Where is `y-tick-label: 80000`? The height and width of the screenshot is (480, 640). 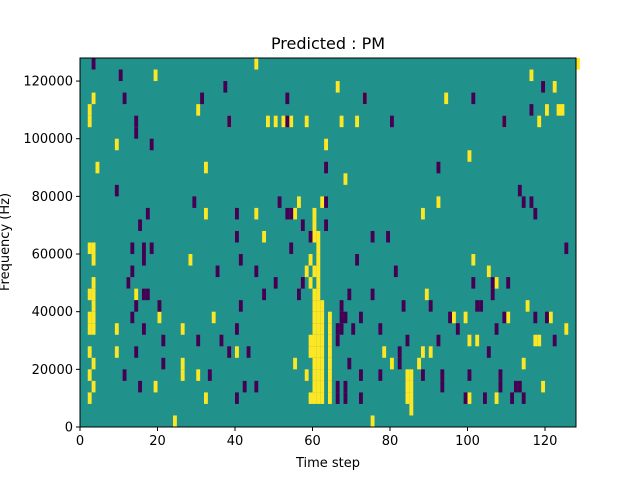
y-tick-label: 80000 is located at coordinates (52, 197).